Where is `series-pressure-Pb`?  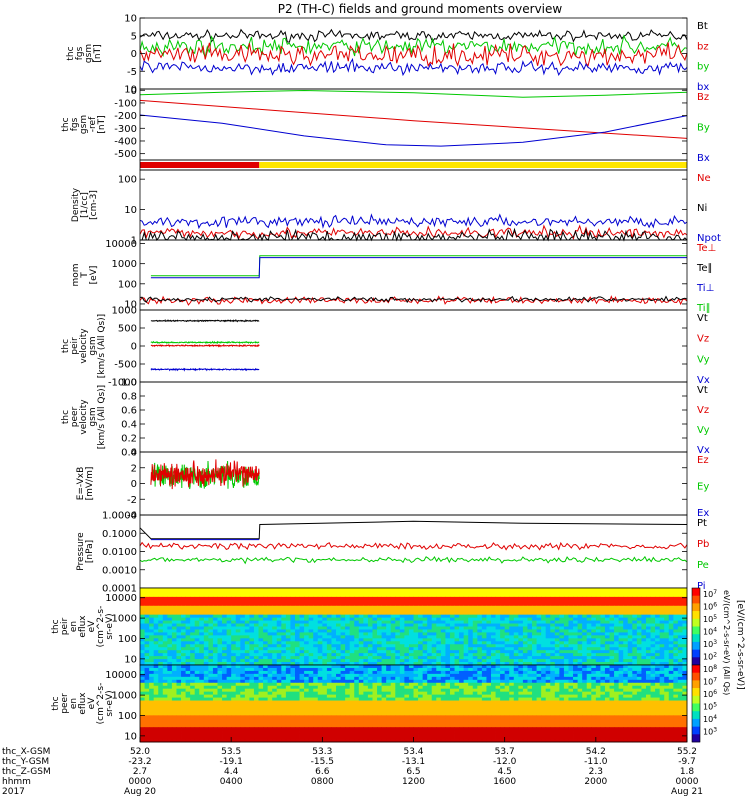 series-pressure-Pb is located at coordinates (413, 546).